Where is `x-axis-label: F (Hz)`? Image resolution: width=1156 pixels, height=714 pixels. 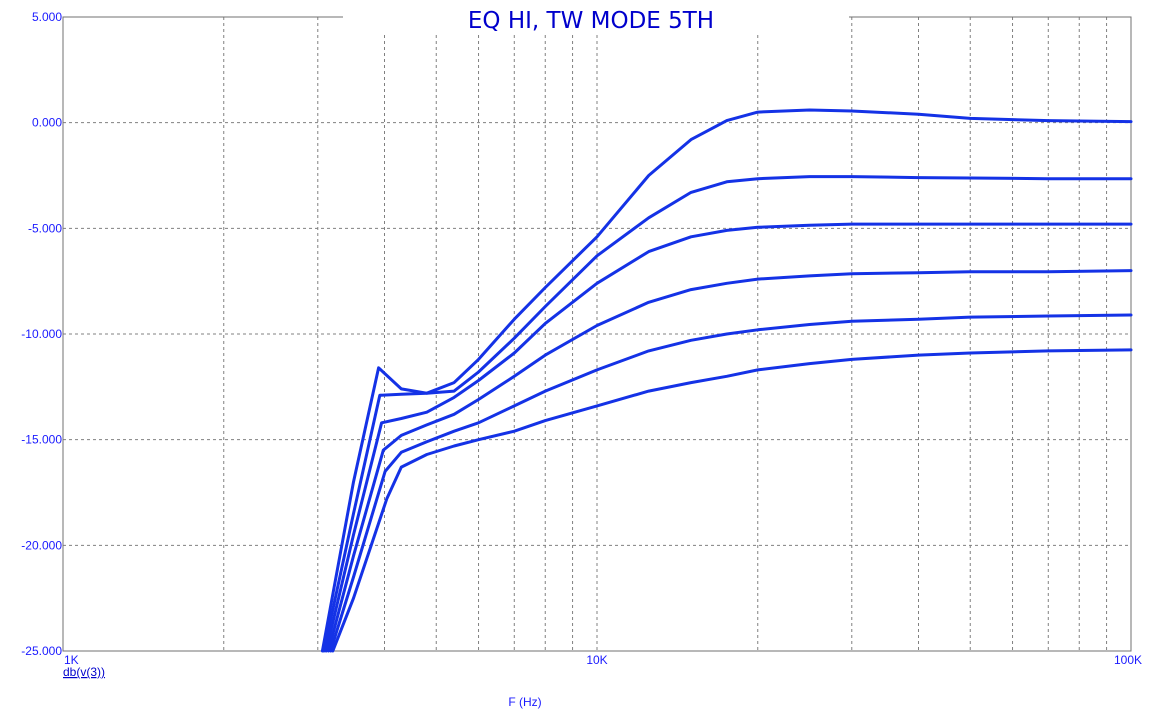
x-axis-label: F (Hz) is located at coordinates (524, 702).